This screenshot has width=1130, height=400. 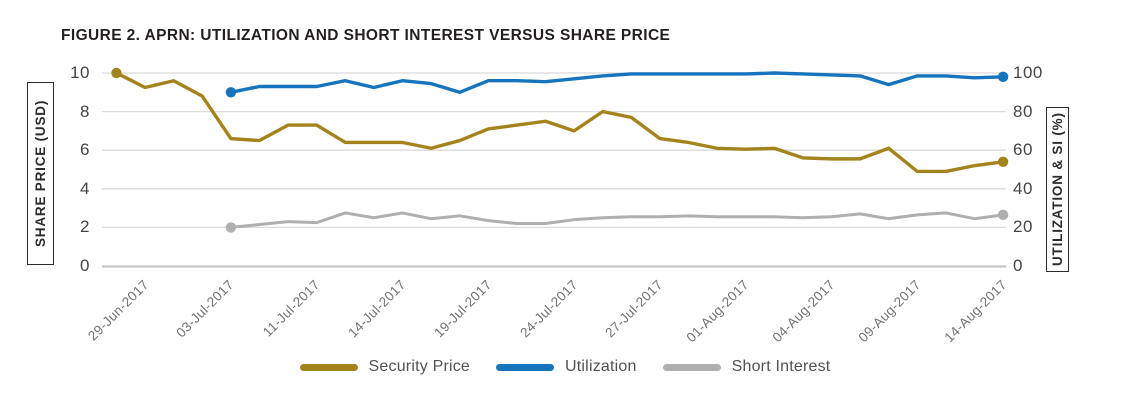 What do you see at coordinates (85, 188) in the screenshot?
I see `left-tick-label: 4` at bounding box center [85, 188].